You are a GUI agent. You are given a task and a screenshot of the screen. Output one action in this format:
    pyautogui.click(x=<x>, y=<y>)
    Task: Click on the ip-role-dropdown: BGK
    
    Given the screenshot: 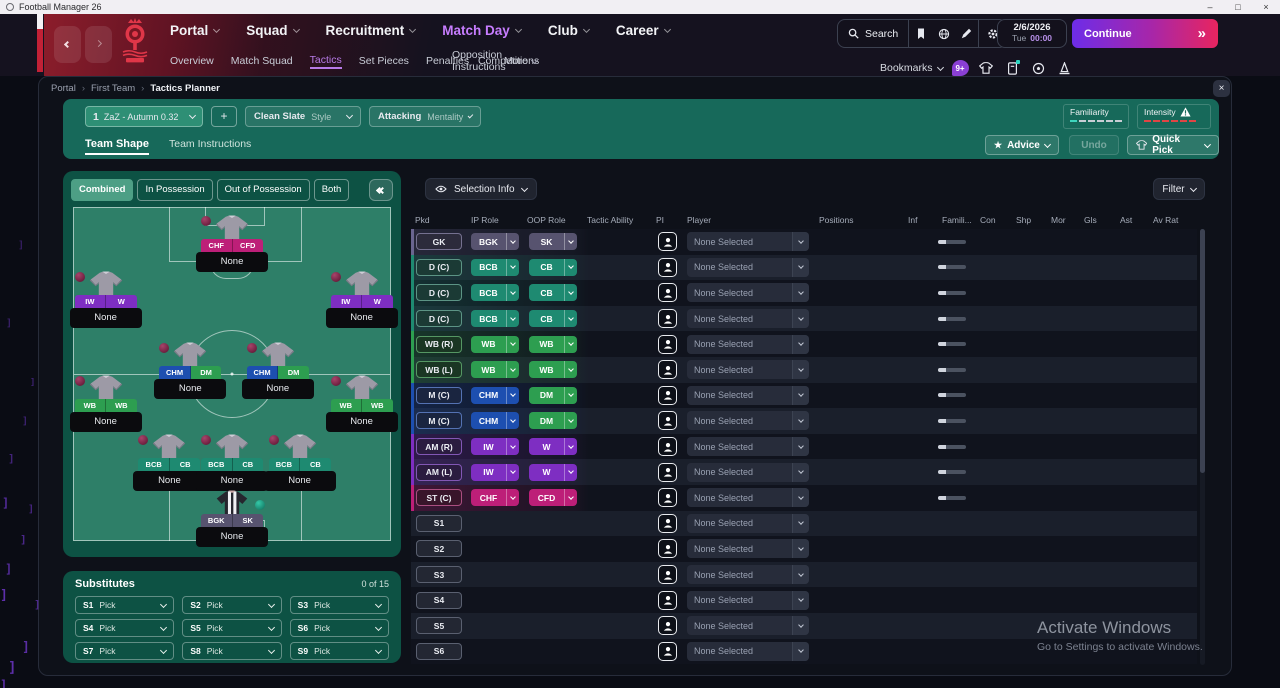 What is the action you would take?
    pyautogui.click(x=495, y=242)
    